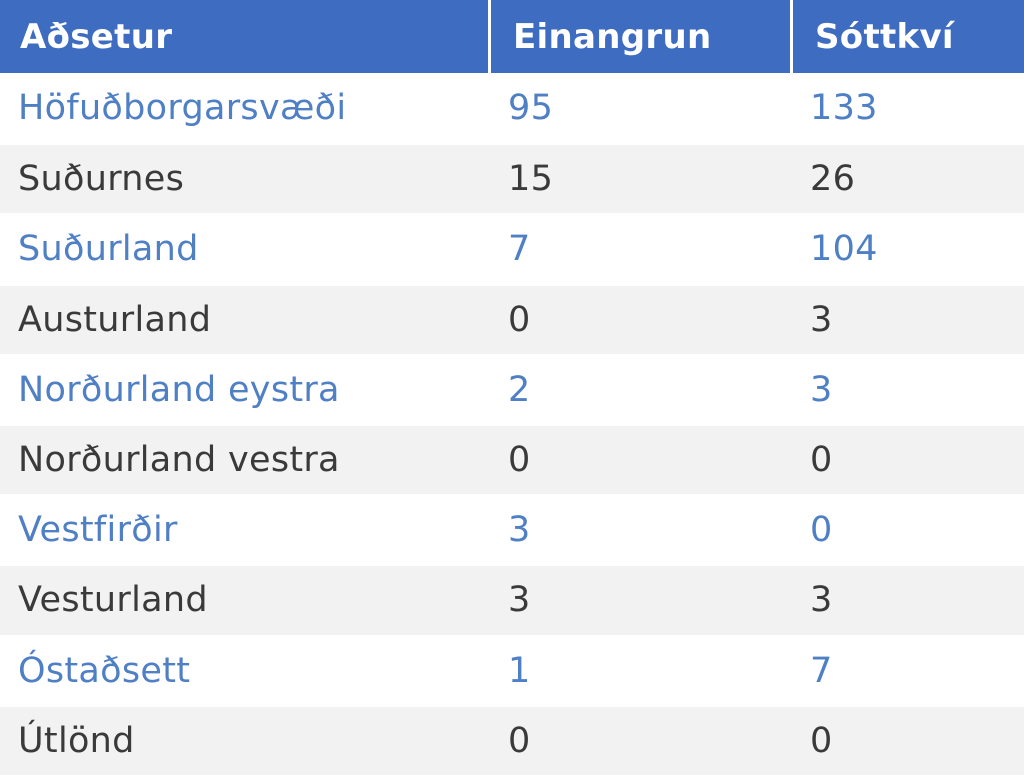 The image size is (1024, 775). I want to click on region-cell: Vestfirðir, so click(244, 529).